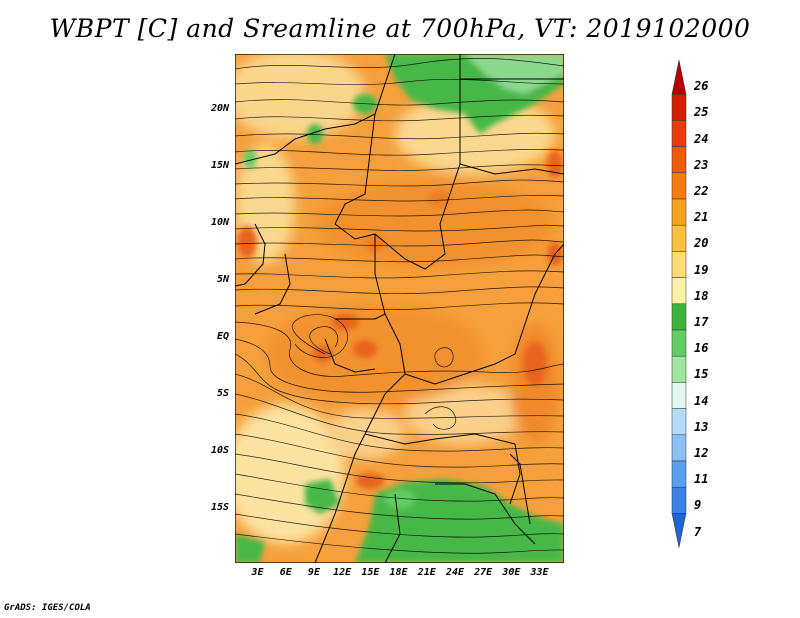 The width and height of the screenshot is (800, 618). Describe the element at coordinates (250, 548) in the screenshot. I see `green-patch-s3` at that location.